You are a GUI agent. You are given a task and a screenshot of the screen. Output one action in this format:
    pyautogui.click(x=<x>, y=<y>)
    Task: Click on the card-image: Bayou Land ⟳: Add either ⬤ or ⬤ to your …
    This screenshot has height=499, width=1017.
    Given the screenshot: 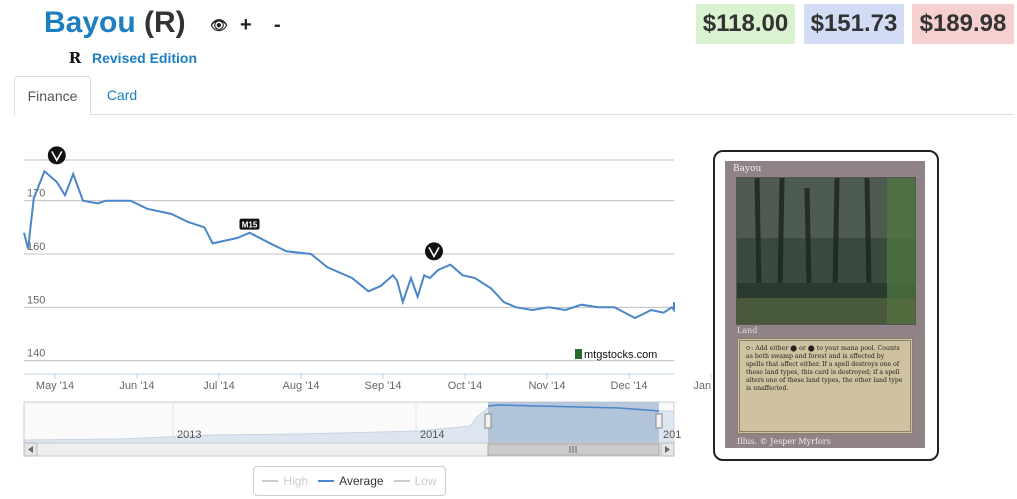 What is the action you would take?
    pyautogui.click(x=825, y=304)
    